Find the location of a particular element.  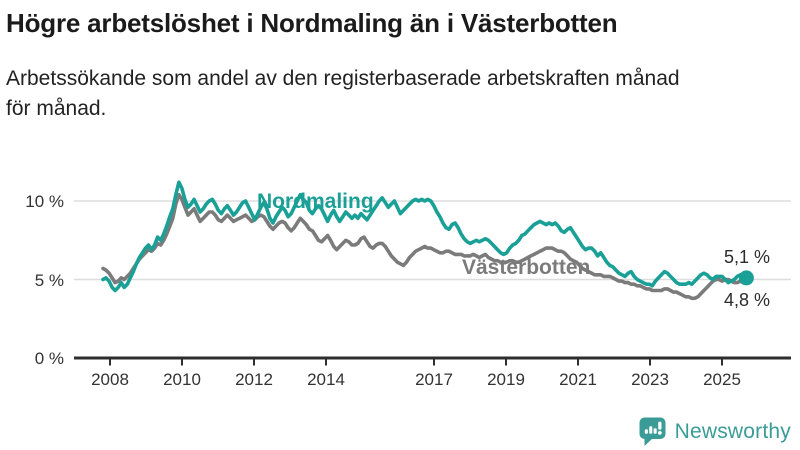

newsworthy-logo-text: Newsworthy is located at coordinates (732, 431).